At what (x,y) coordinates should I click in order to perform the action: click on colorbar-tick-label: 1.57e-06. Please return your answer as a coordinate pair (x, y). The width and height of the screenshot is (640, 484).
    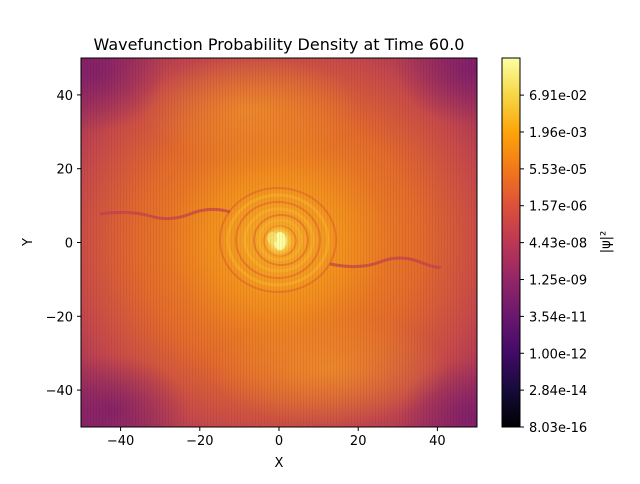
    Looking at the image, I should click on (558, 207).